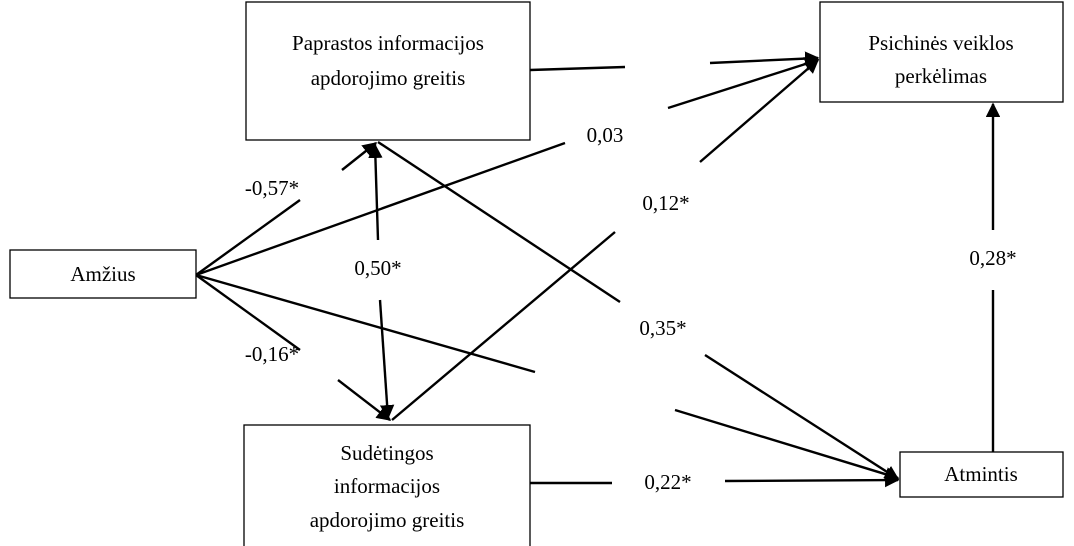 Image resolution: width=1074 pixels, height=546 pixels. I want to click on edge-label: 0,22*, so click(667, 482).